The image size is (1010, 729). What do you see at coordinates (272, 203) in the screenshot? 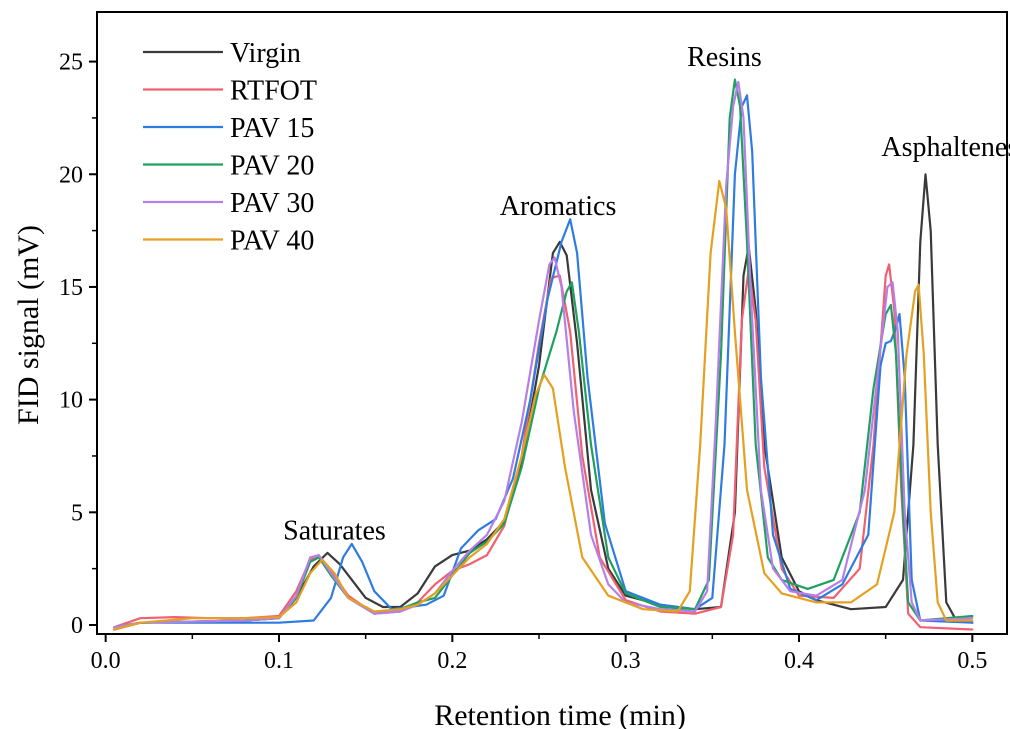
I see `legend-label: PAV 30` at bounding box center [272, 203].